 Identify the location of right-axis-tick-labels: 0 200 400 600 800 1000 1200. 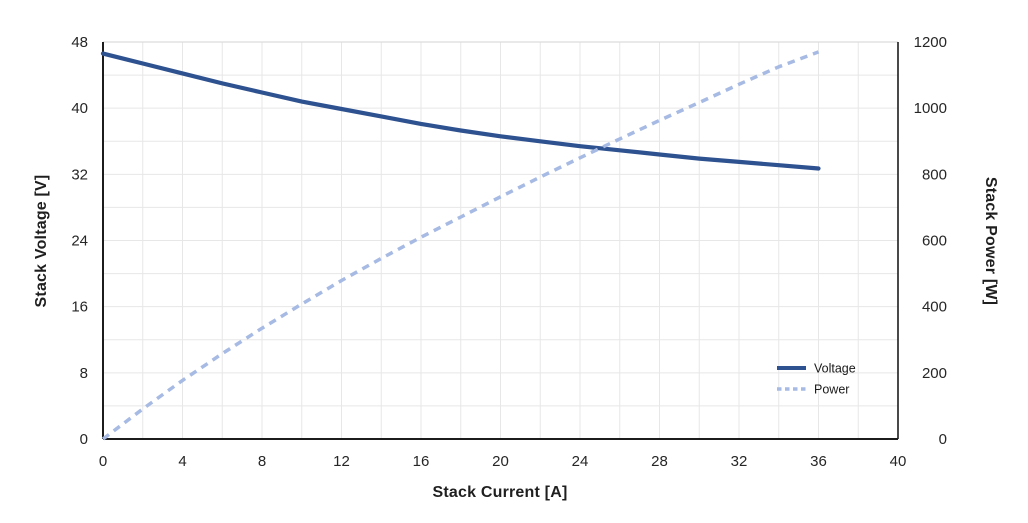
(930, 241).